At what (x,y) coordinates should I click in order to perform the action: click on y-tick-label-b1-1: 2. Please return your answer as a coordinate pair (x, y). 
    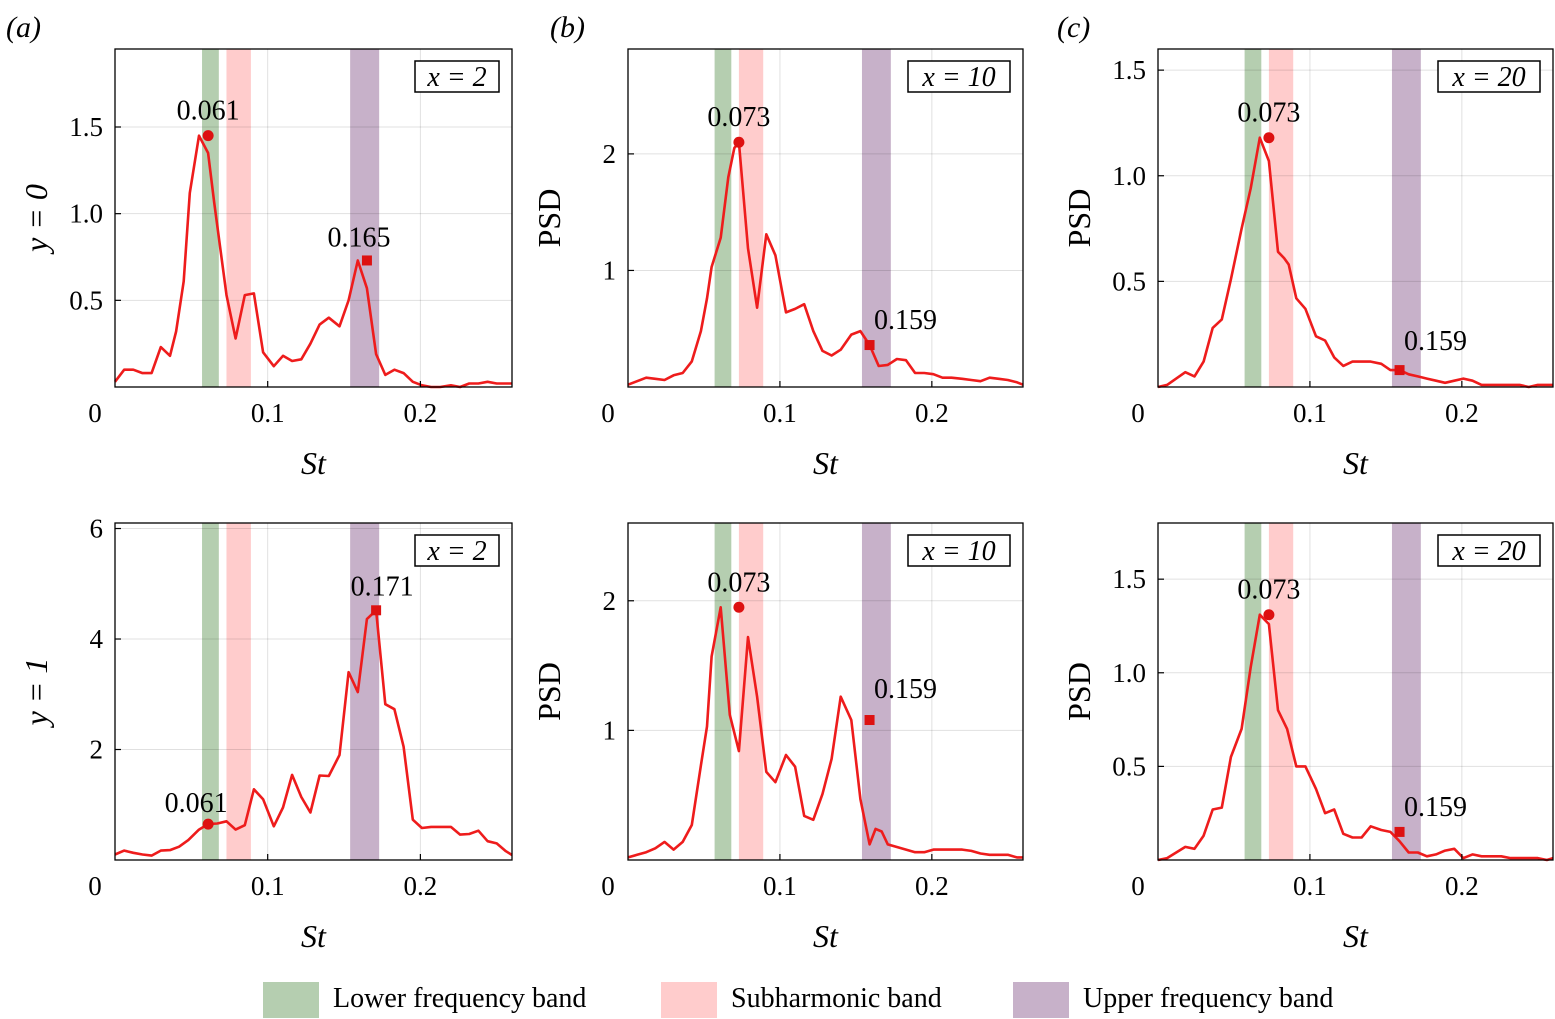
    Looking at the image, I should click on (610, 154).